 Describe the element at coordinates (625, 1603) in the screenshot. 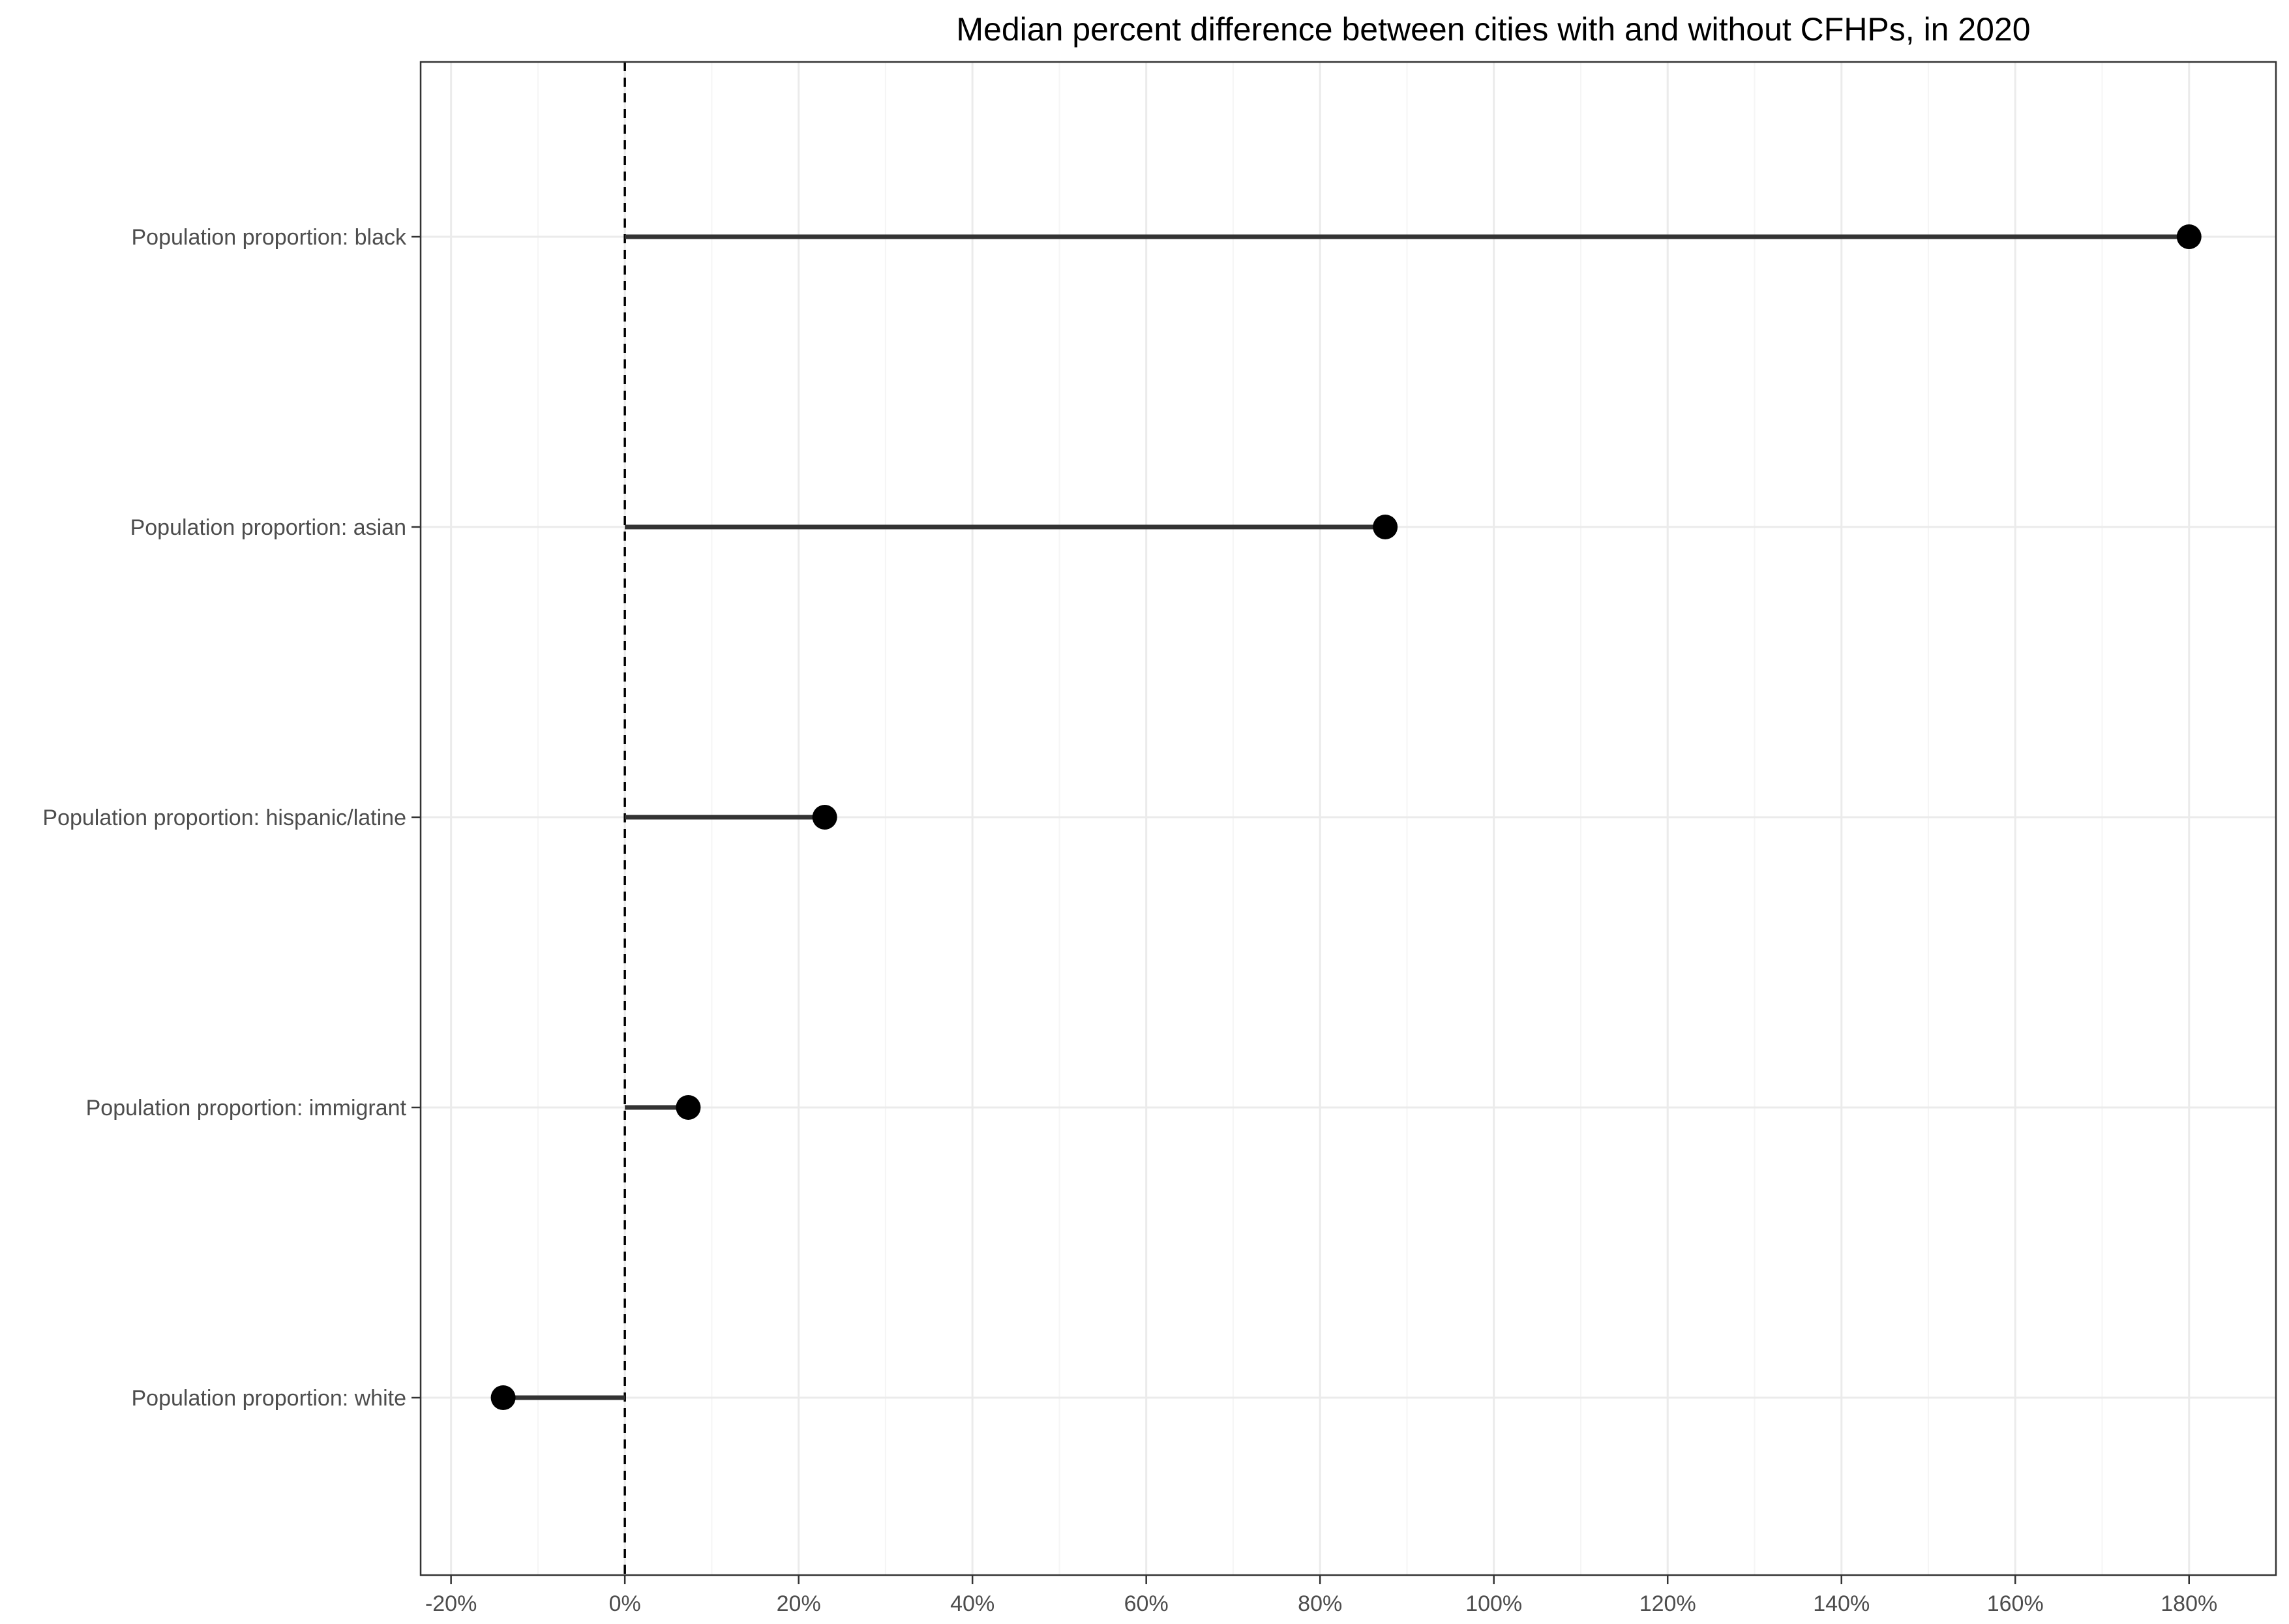

I see `x-tick-label: 0%` at that location.